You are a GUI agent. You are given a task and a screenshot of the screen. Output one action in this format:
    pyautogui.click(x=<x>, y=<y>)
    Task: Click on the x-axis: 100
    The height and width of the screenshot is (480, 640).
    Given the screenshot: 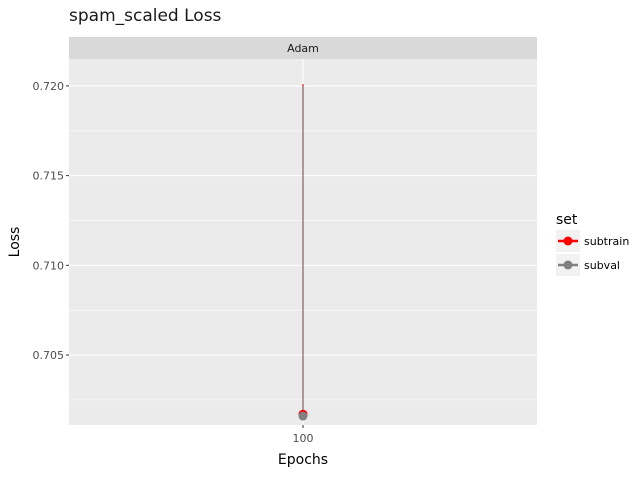 What is the action you would take?
    pyautogui.click(x=303, y=435)
    